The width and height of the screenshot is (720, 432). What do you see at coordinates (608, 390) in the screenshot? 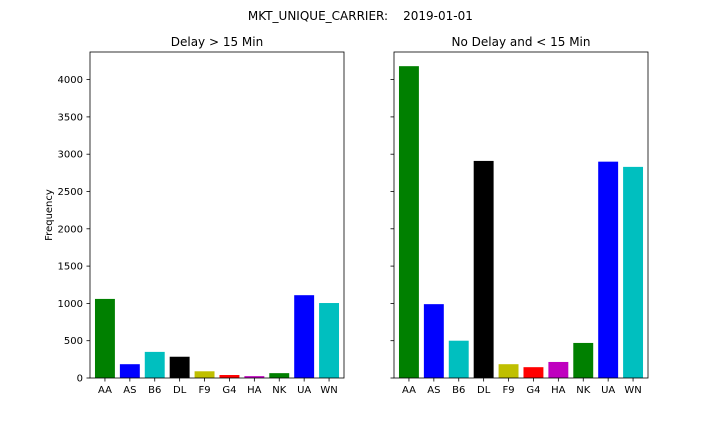
I see `right-x-tick-label: UA` at bounding box center [608, 390].